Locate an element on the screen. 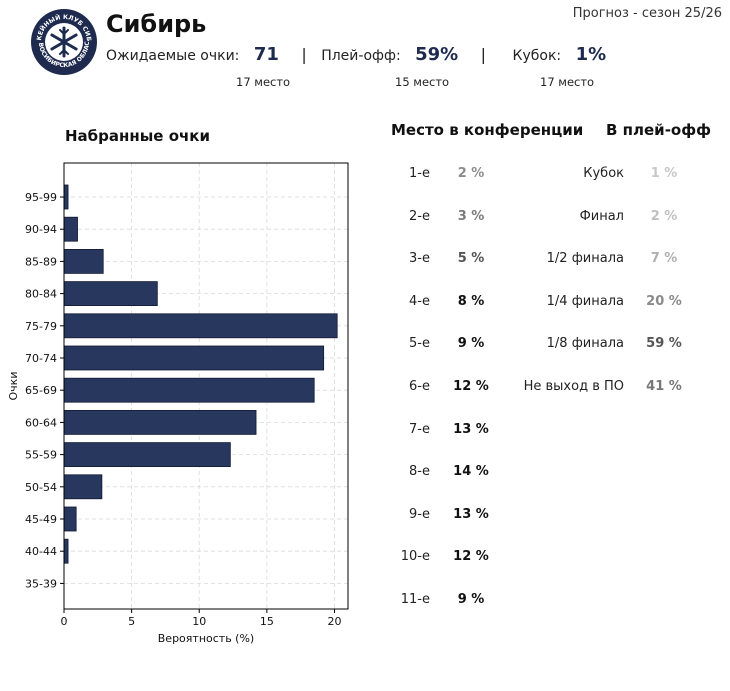  y-tick-label: 50-54 is located at coordinates (41, 487).